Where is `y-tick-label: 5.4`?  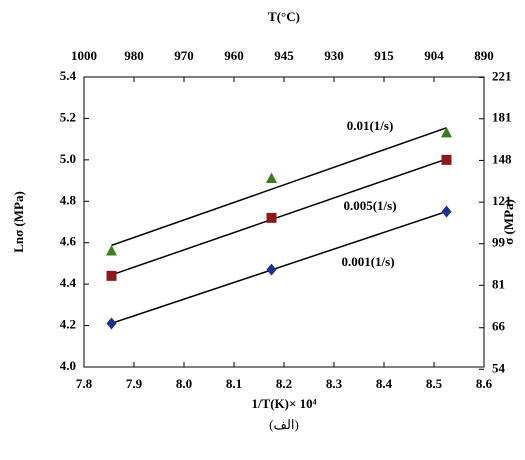 y-tick-label: 5.4 is located at coordinates (68, 75).